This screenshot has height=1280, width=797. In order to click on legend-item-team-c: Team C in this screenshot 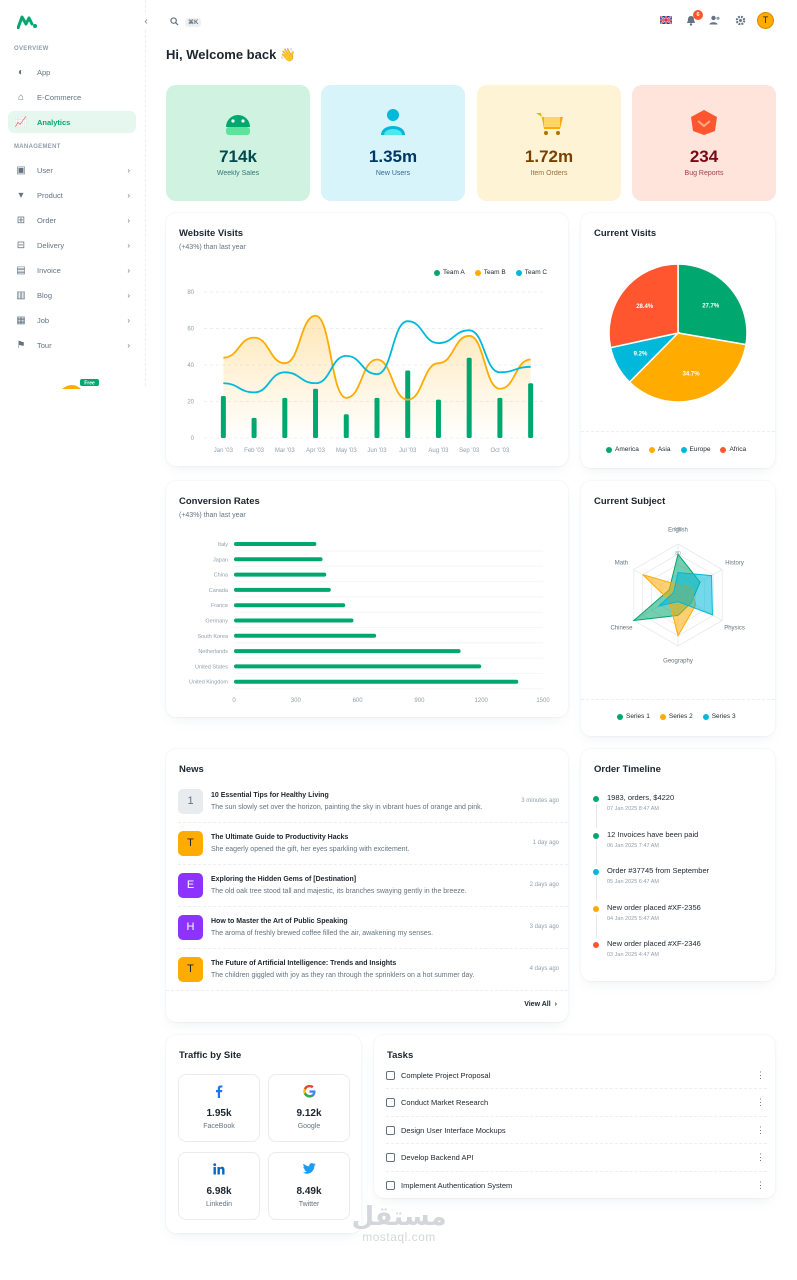, I will do `click(531, 272)`.